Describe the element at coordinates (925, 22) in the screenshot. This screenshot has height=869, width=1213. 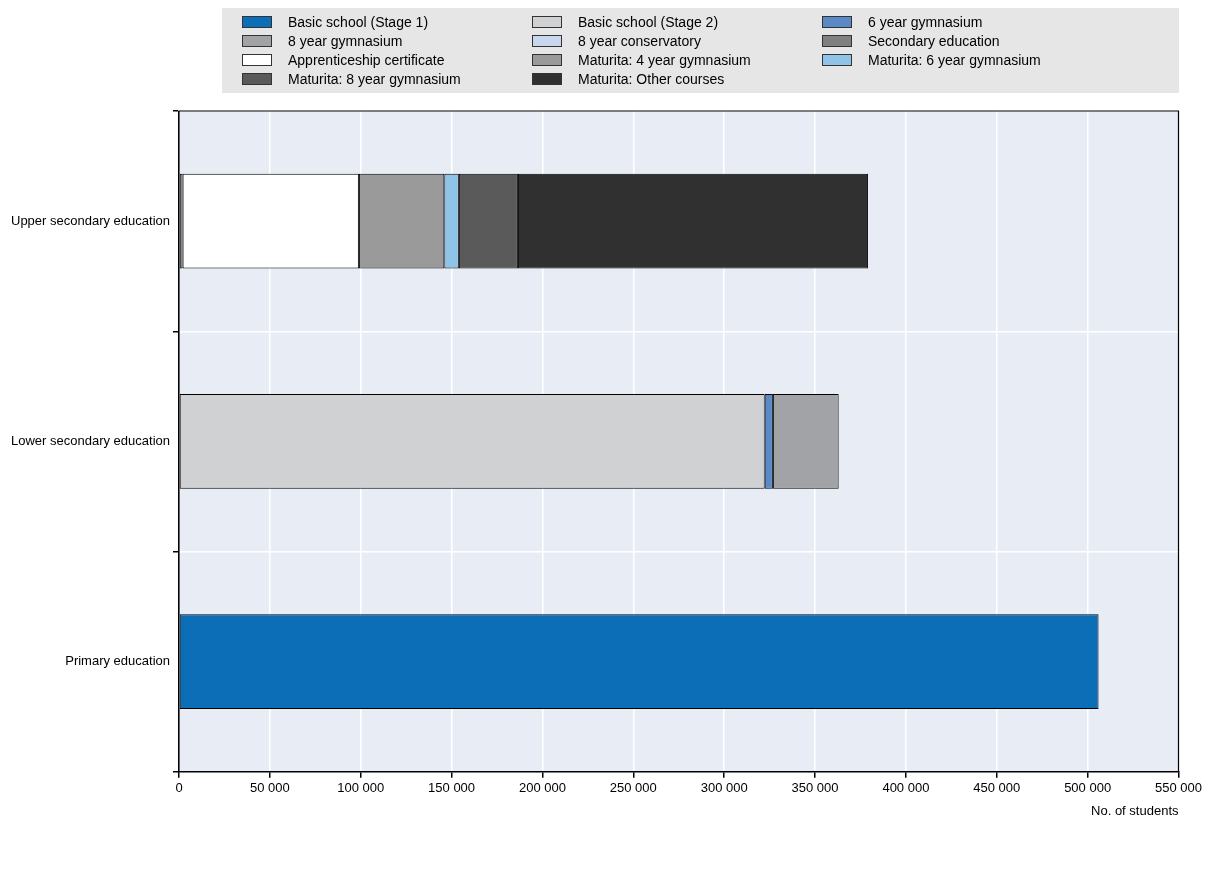
I see `legend-label: 6 year gymnasium` at that location.